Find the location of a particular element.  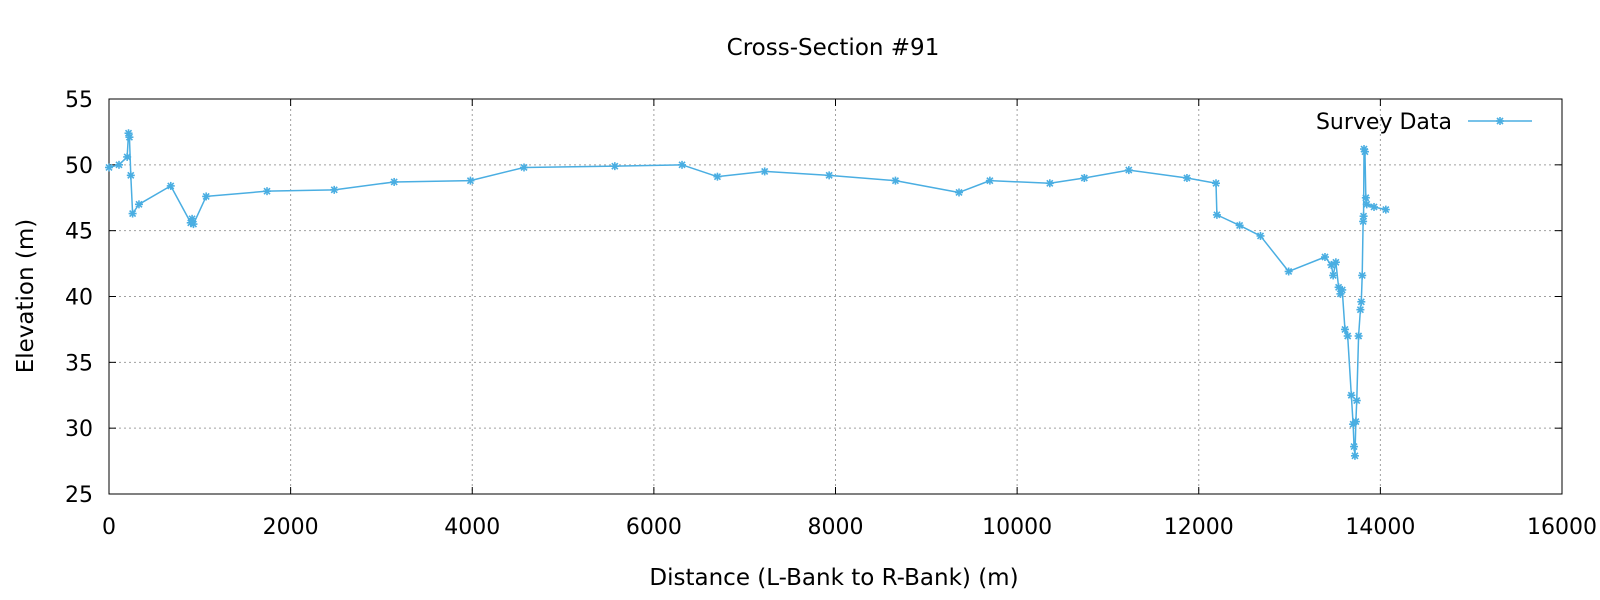

y-axis-title: Elevation (m) is located at coordinates (26, 296).